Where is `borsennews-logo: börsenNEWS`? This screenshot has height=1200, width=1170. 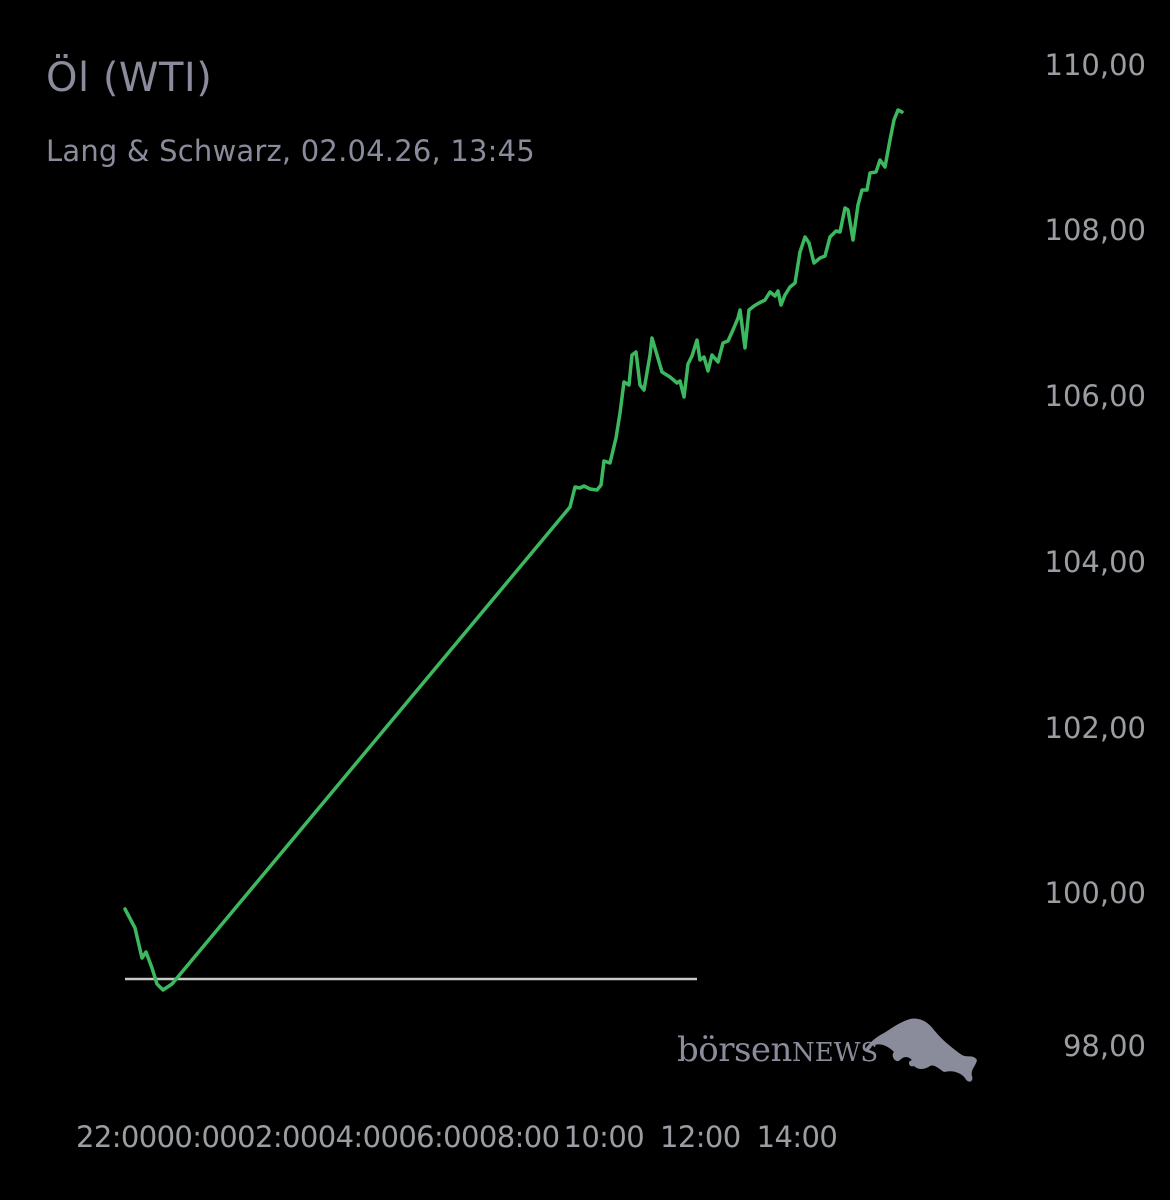 borsennews-logo: börsenNEWS is located at coordinates (777, 1050).